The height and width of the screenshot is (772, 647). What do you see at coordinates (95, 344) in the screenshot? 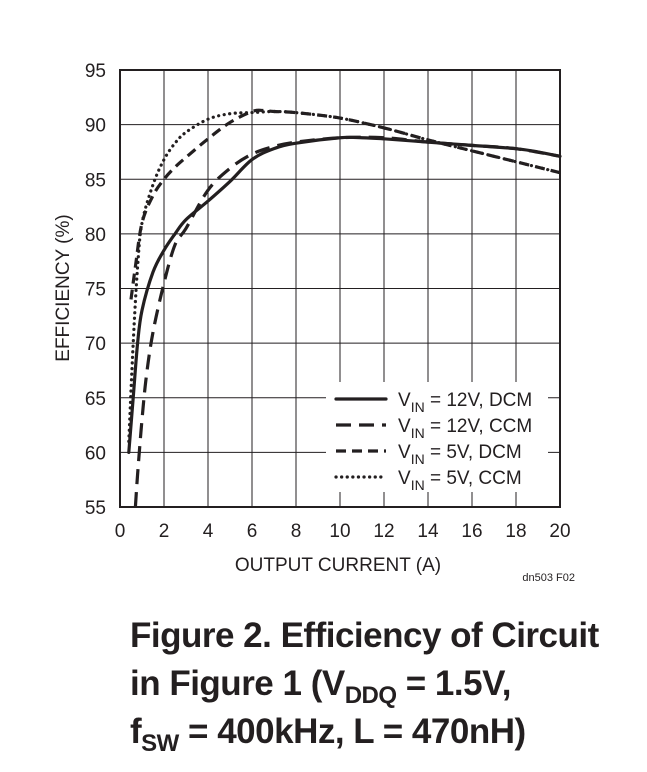
I see `y-tick-label: 70` at bounding box center [95, 344].